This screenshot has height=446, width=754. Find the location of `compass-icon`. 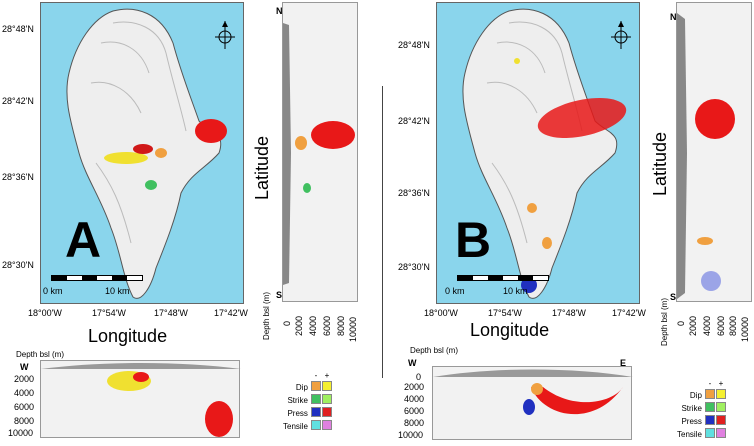

compass-icon is located at coordinates (225, 35).